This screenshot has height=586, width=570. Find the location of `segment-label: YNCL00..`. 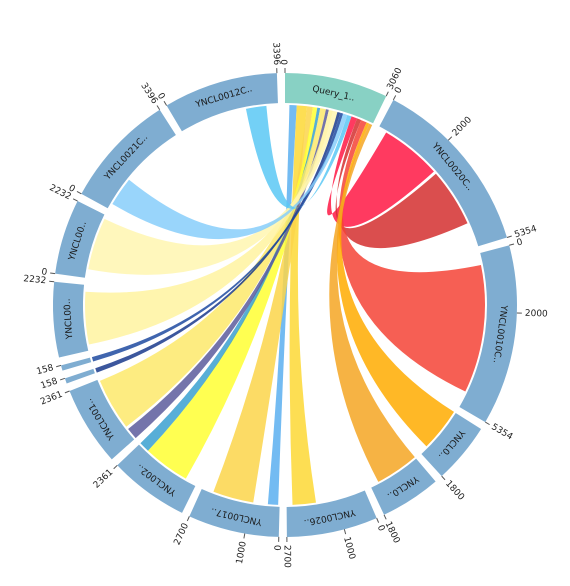

segment-label: YNCL00.. is located at coordinates (69, 319).